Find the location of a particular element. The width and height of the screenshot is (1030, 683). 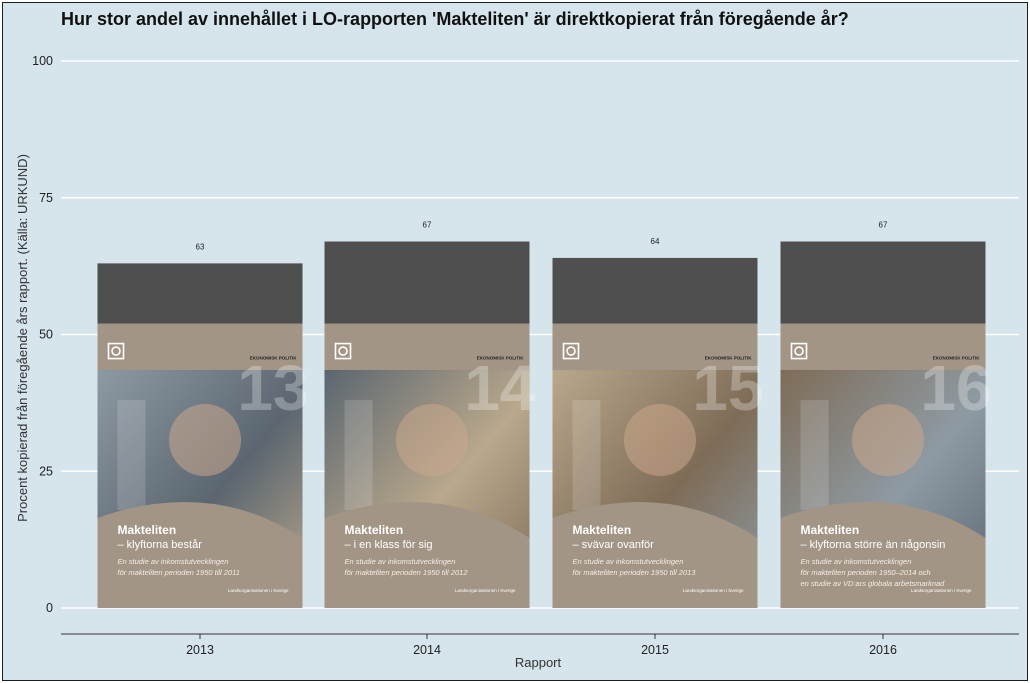

y-tick-label: 100 is located at coordinates (42, 61).